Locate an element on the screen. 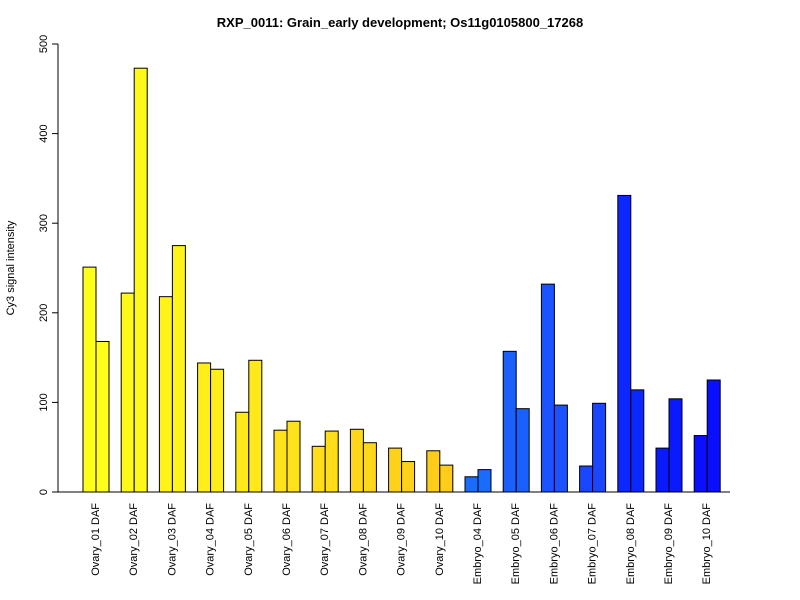  x-tick-label: Ovary_09 DAF is located at coordinates (402, 539).